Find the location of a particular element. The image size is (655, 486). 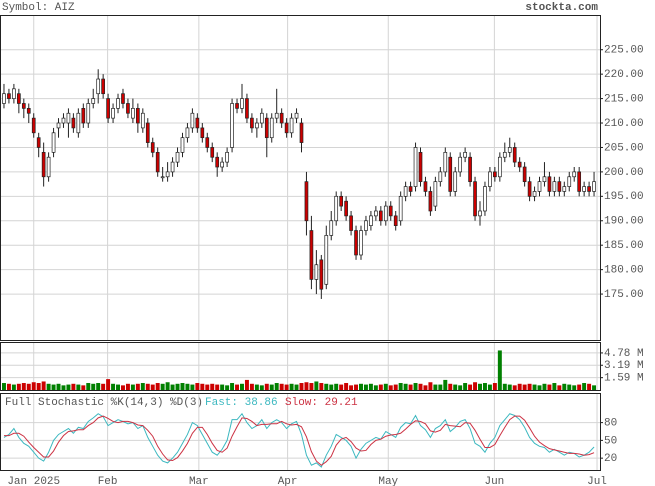

y-tick-label: 190.00 is located at coordinates (624, 222).